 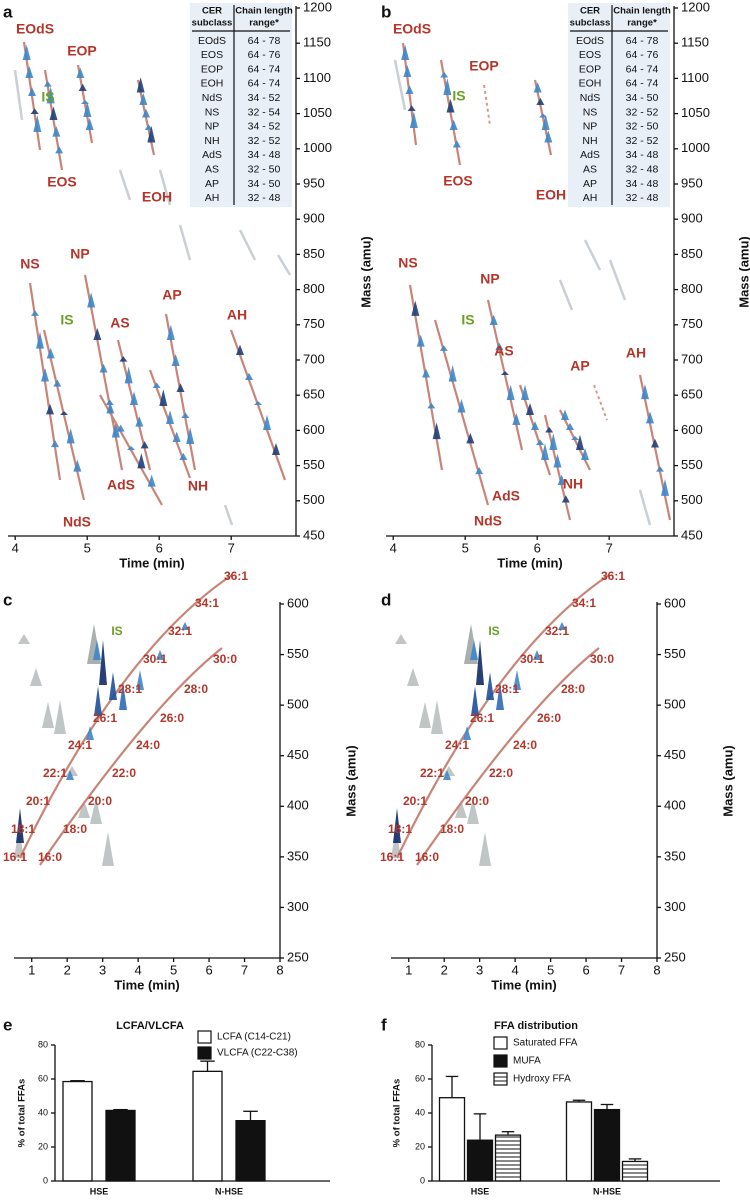 I want to click on x-tick-label: 6, so click(x=537, y=547).